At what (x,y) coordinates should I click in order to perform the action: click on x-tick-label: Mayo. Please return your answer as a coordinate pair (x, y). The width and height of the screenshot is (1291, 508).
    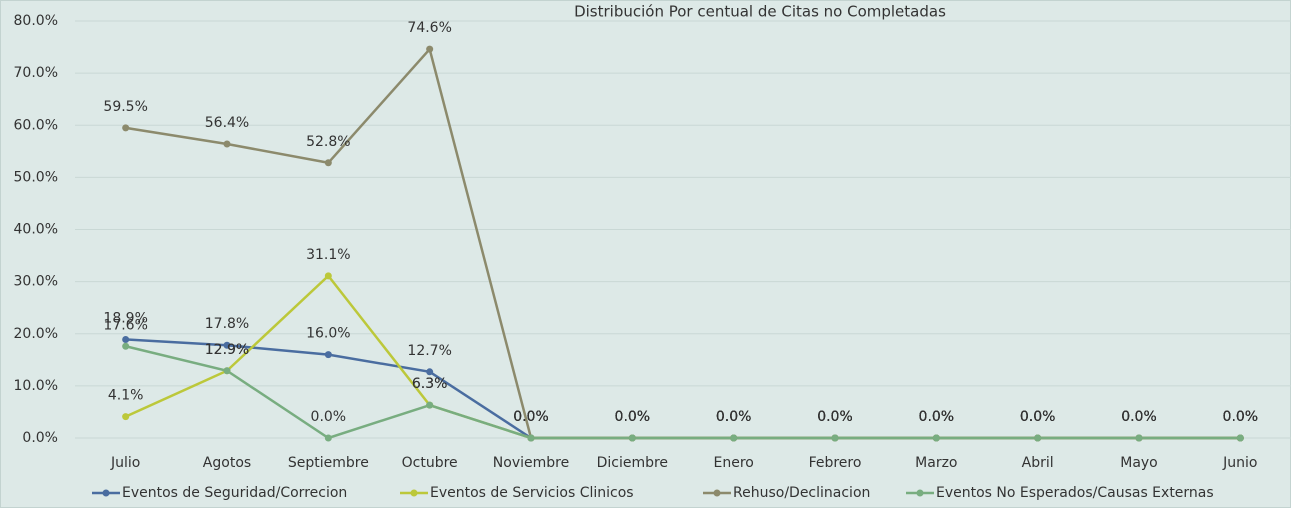
    Looking at the image, I should click on (1139, 463).